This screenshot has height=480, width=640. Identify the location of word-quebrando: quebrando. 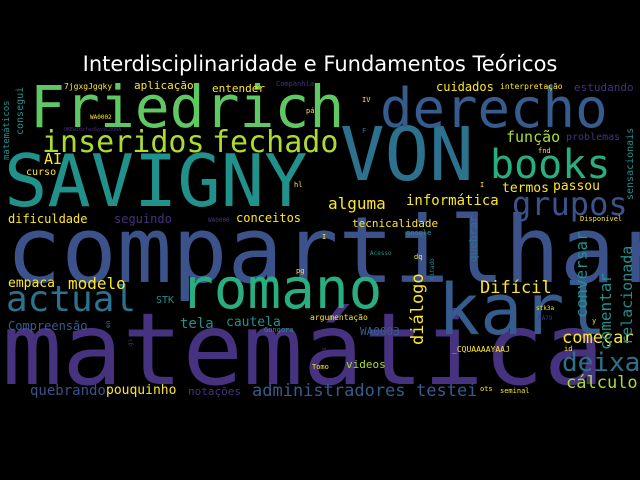
(68, 391).